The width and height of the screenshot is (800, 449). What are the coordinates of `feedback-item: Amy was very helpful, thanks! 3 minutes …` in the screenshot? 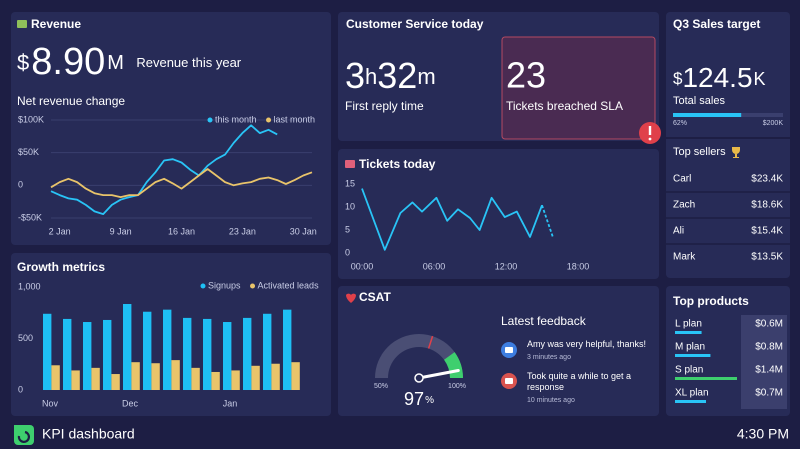 It's located at (589, 351).